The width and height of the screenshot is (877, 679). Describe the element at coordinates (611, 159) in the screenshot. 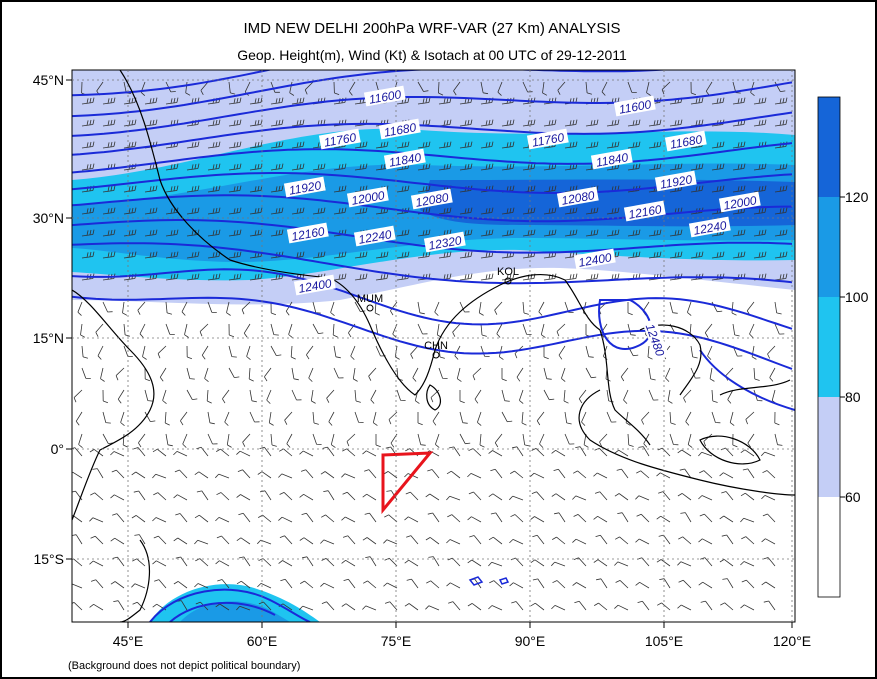

I see `contour-label: 11840` at that location.